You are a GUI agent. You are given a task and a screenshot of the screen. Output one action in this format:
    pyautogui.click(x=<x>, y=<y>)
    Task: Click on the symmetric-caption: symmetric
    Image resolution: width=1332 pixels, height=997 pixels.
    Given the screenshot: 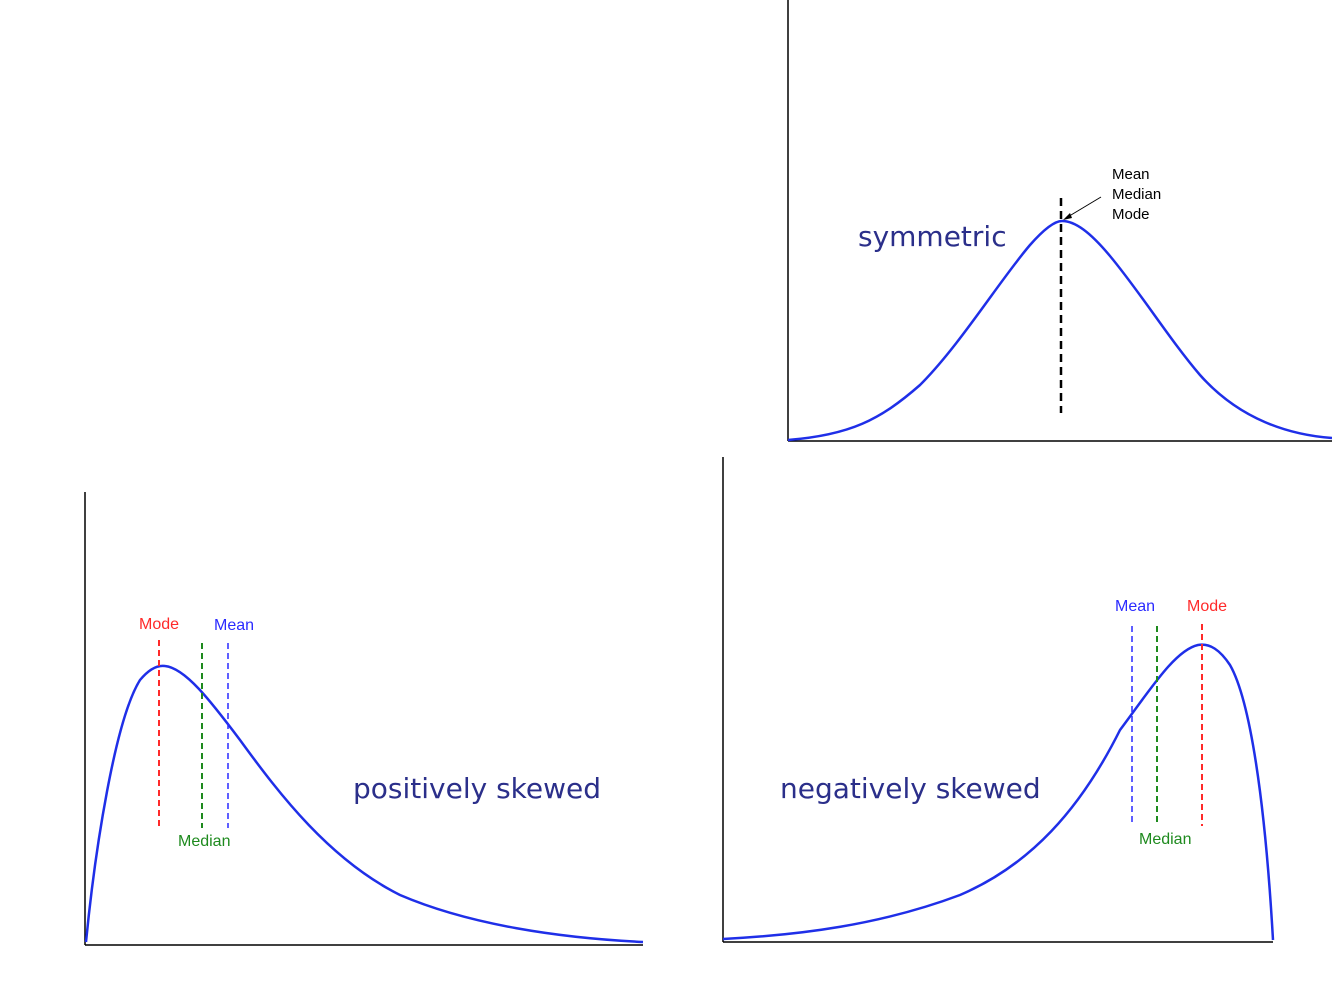 What is the action you would take?
    pyautogui.click(x=932, y=236)
    